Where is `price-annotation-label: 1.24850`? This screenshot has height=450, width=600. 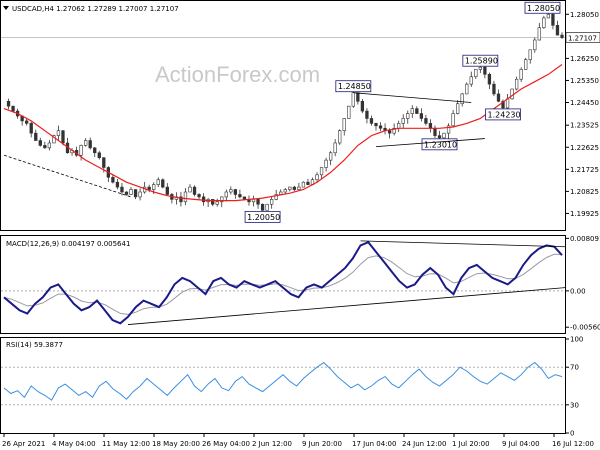 price-annotation-label: 1.24850 is located at coordinates (354, 86).